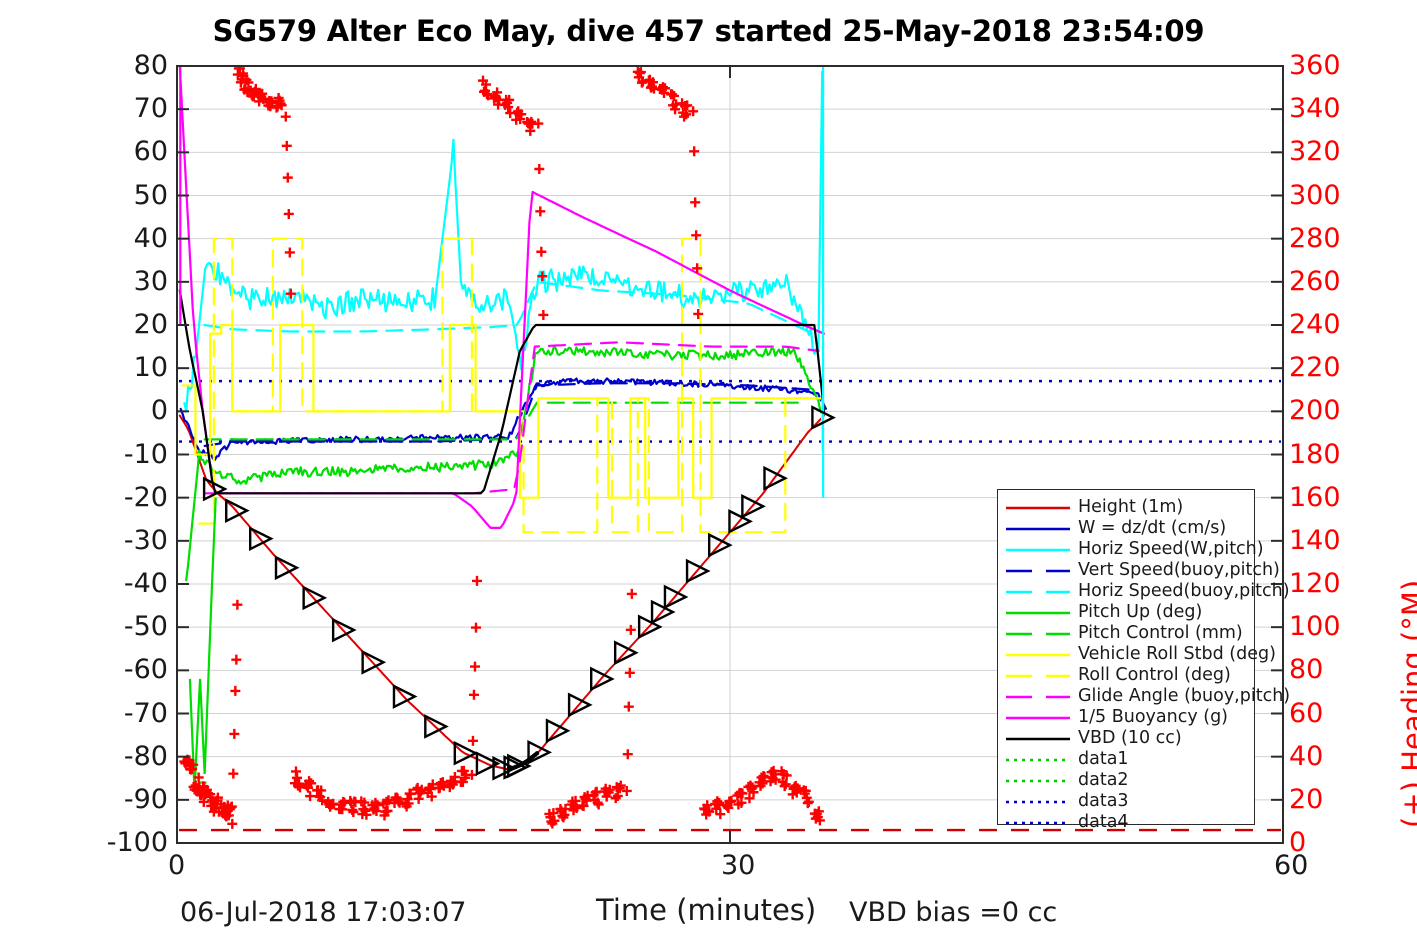 The height and width of the screenshot is (945, 1417). I want to click on right-axis-label: (+) Heading (°M), so click(1406, 703).